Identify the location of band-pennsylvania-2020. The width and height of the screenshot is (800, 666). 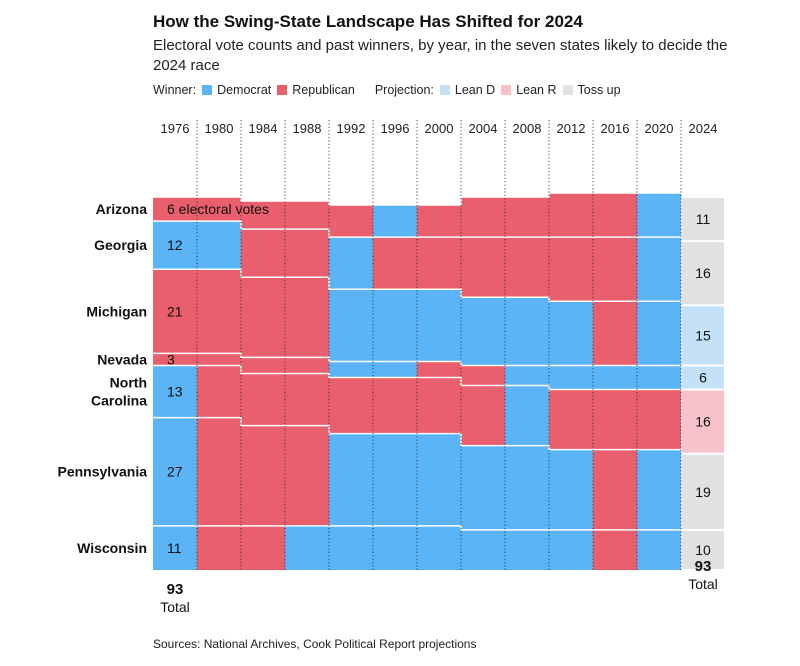
(659, 489).